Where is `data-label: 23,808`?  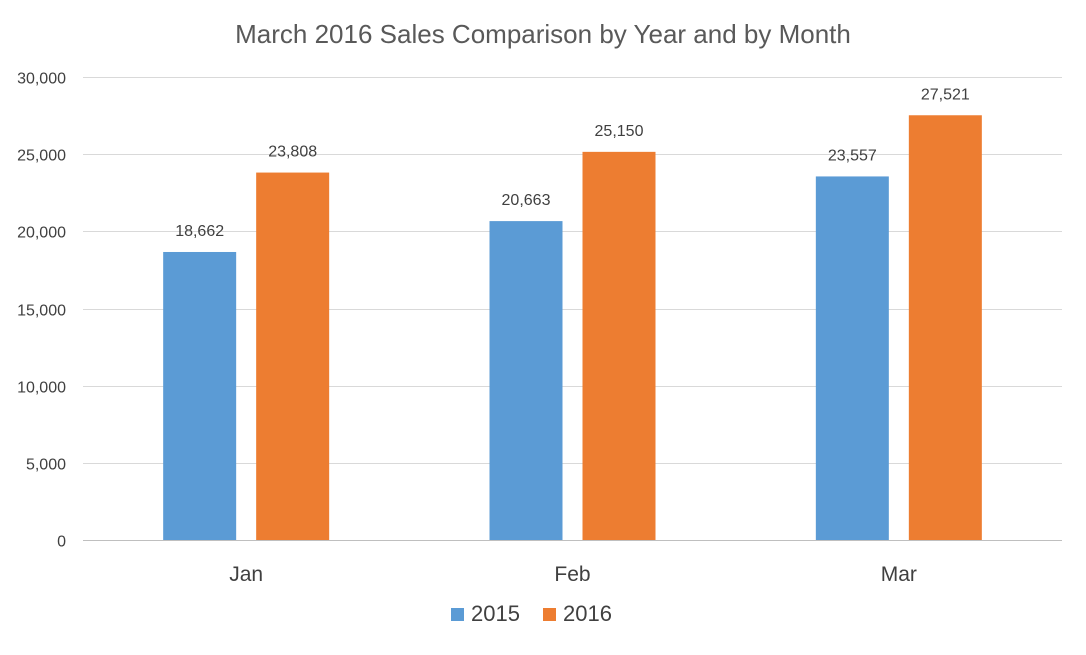
data-label: 23,808 is located at coordinates (292, 152).